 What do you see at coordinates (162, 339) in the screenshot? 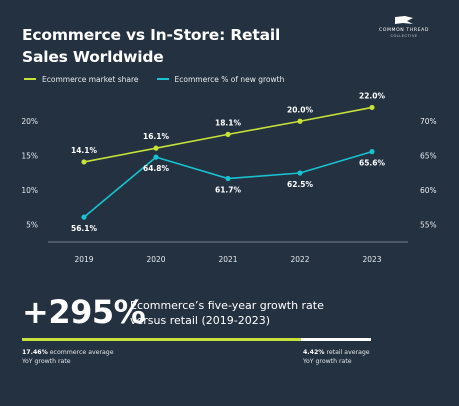
I see `ecommerce-growth-bar-fill` at bounding box center [162, 339].